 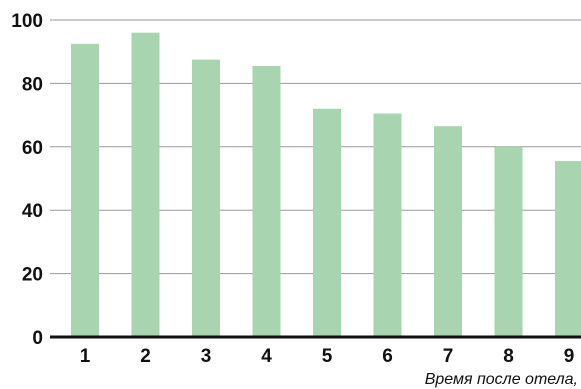 I want to click on y-axis-ticks: 0 20 40 60 80 100, so click(x=27, y=180).